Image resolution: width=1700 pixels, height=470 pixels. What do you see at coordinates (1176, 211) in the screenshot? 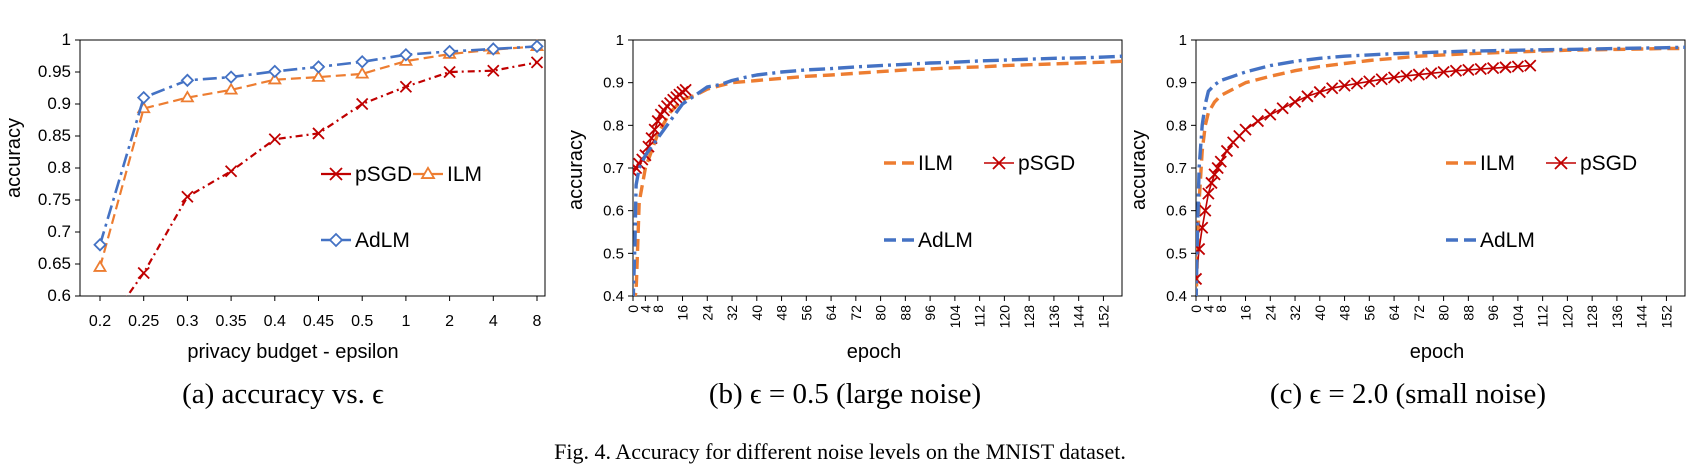
I see `y-tick-label: 0.6` at bounding box center [1176, 211].